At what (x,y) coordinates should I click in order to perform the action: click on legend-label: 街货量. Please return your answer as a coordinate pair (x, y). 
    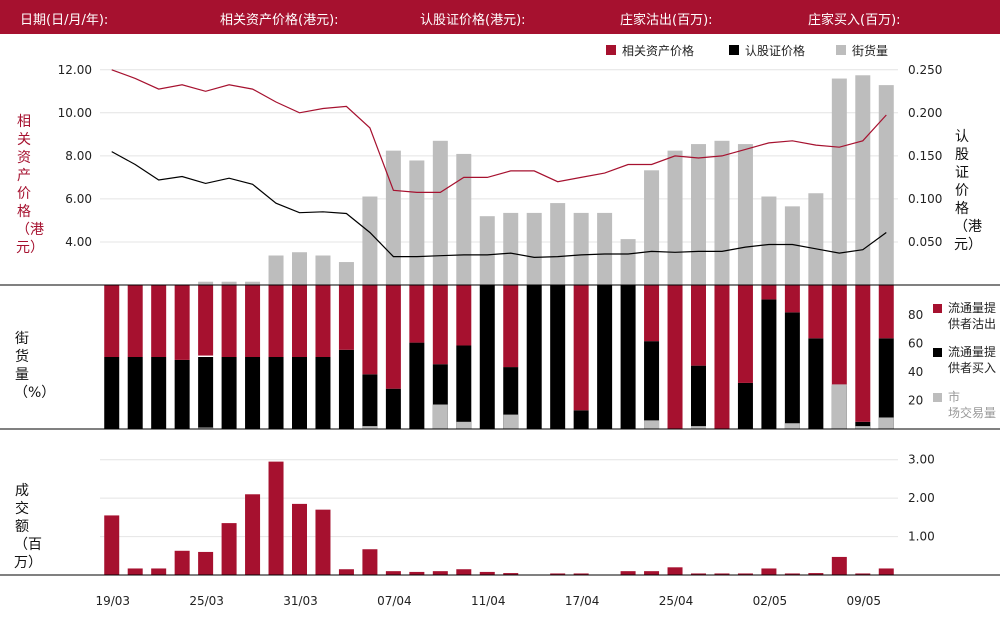
    Looking at the image, I should click on (870, 50).